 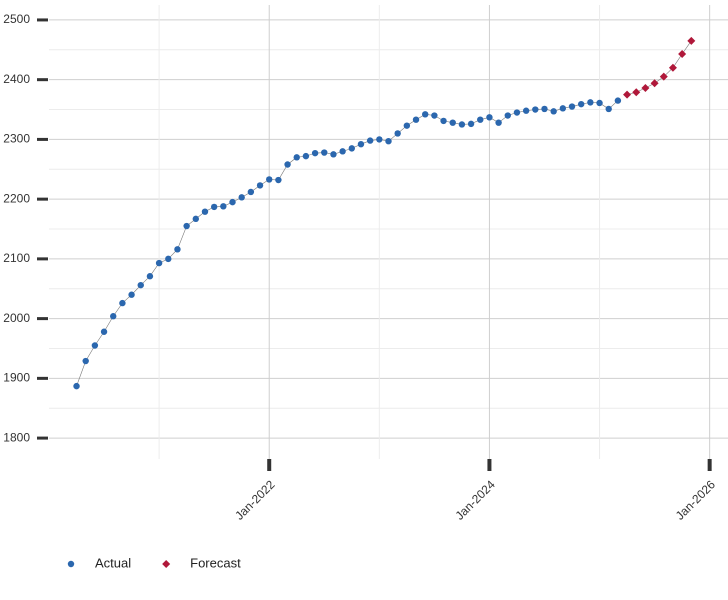 What do you see at coordinates (16, 437) in the screenshot?
I see `y-tick-label: 1800` at bounding box center [16, 437].